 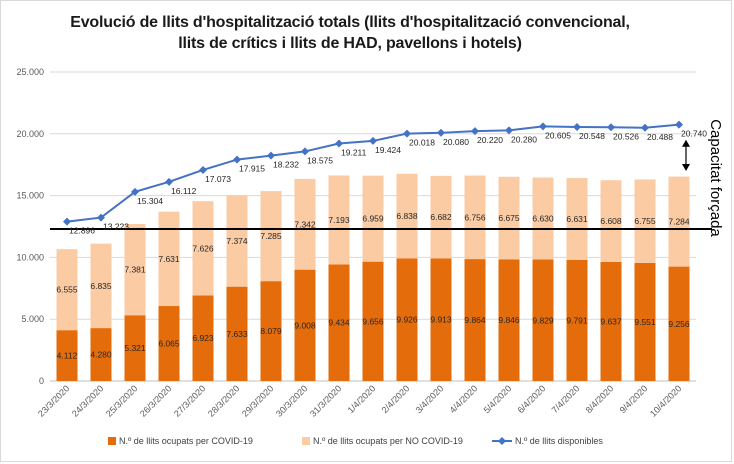 What do you see at coordinates (30, 226) in the screenshot?
I see `y-axis-ticks: 0 5.000 10.000 15.000 20.000 25.000` at bounding box center [30, 226].